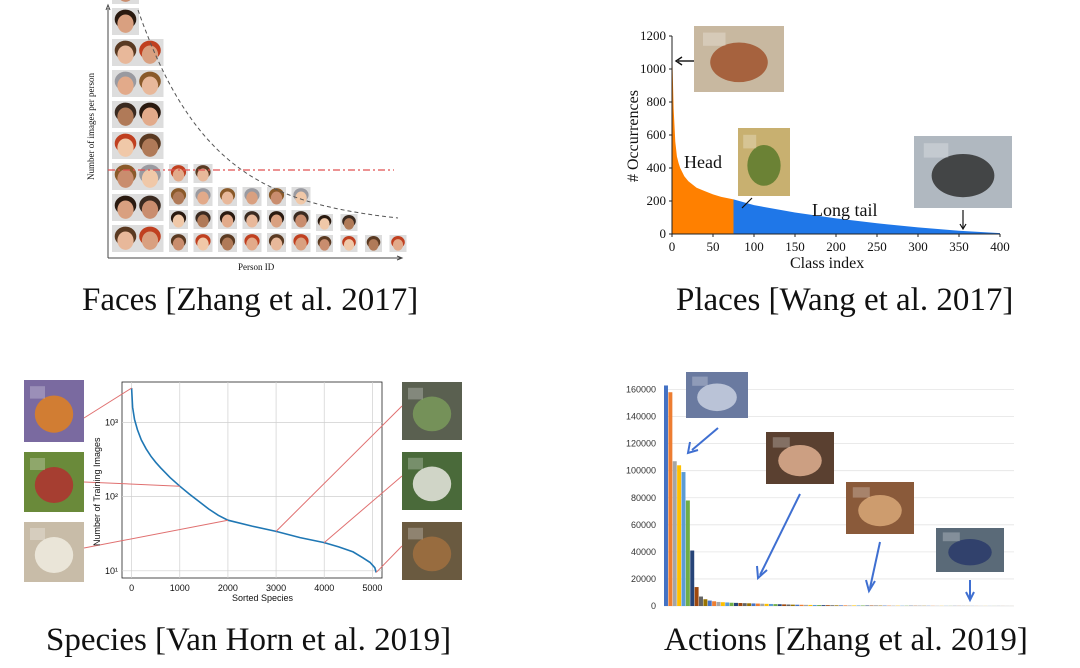  I want to click on actions-y-tick-label: 160000, so click(641, 390).